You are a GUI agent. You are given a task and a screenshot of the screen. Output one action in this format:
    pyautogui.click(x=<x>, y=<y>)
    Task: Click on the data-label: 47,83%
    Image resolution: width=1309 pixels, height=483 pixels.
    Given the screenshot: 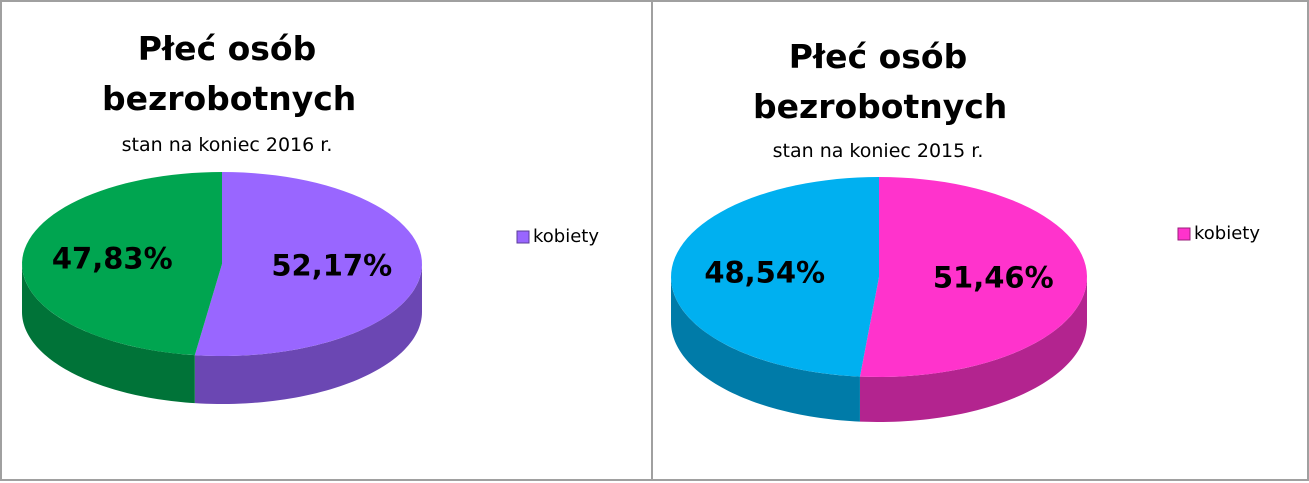 What is the action you would take?
    pyautogui.click(x=112, y=259)
    